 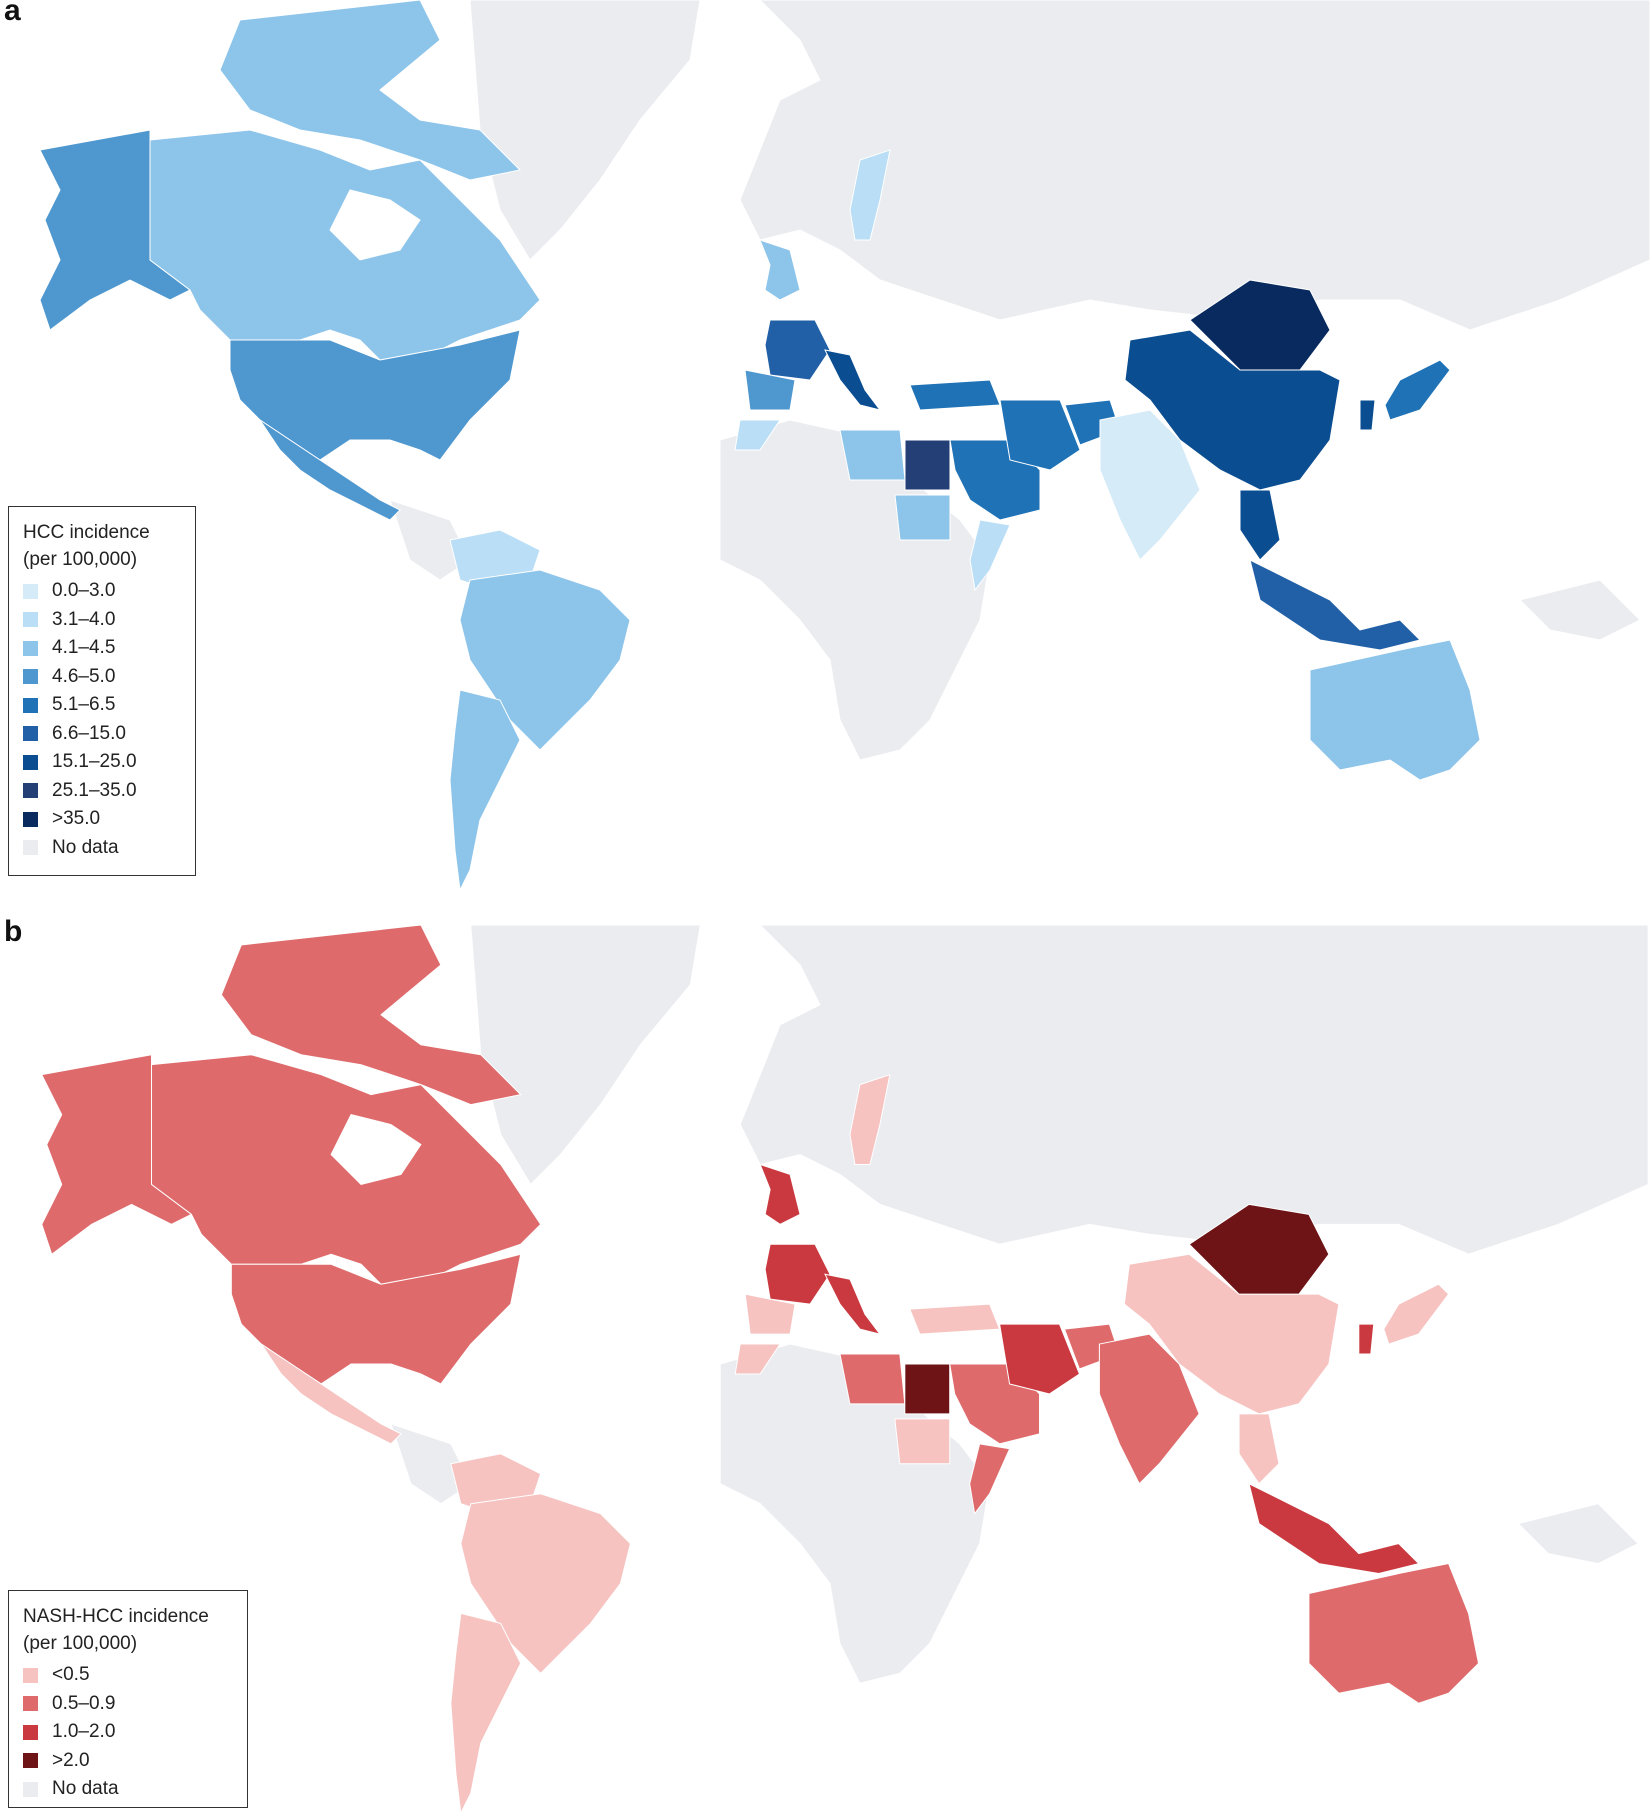 I want to click on legend-label: 25.1–35.0, so click(x=94, y=790).